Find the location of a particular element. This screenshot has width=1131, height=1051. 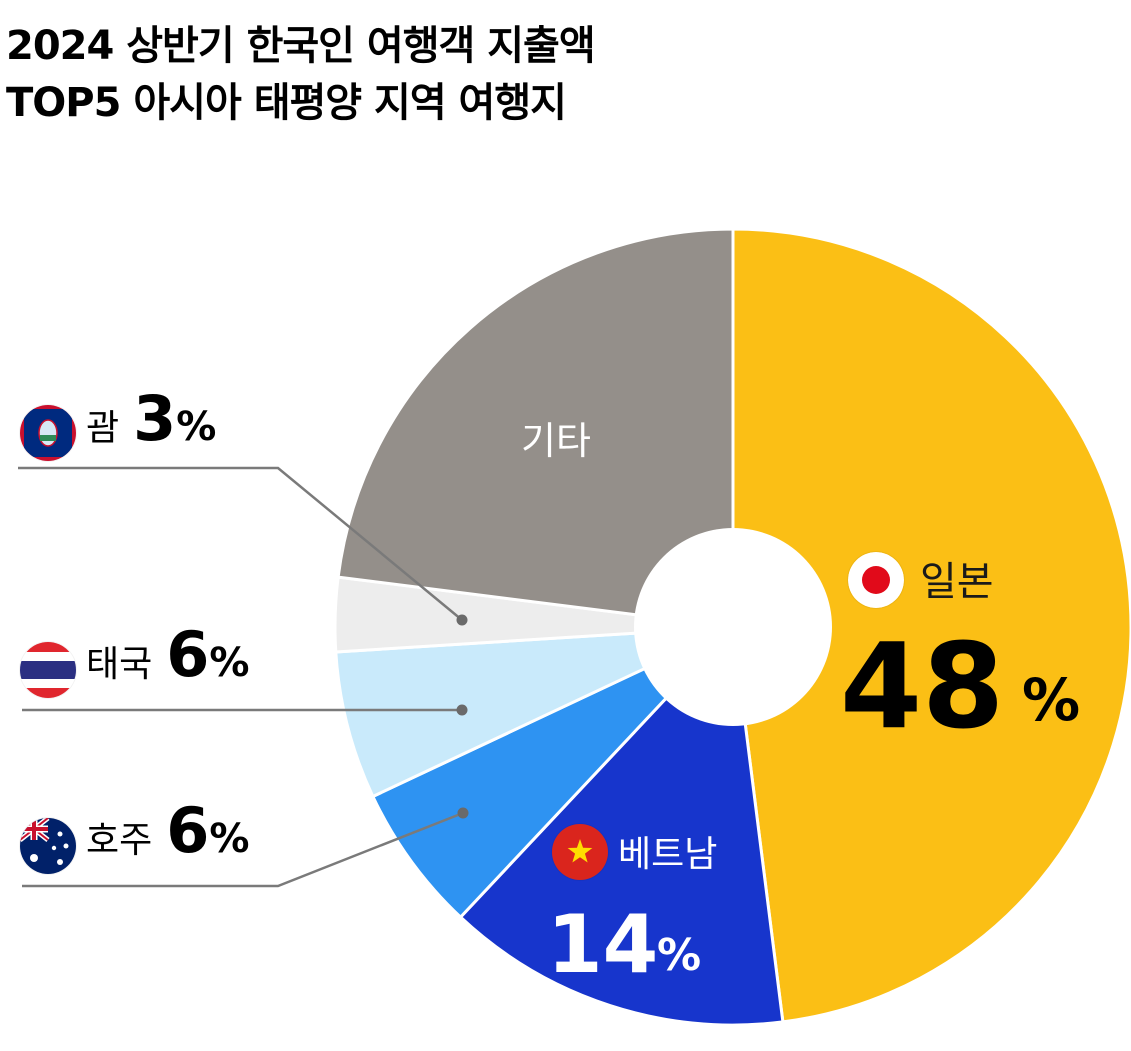

callout-value-guam: 3 is located at coordinates (154, 418).